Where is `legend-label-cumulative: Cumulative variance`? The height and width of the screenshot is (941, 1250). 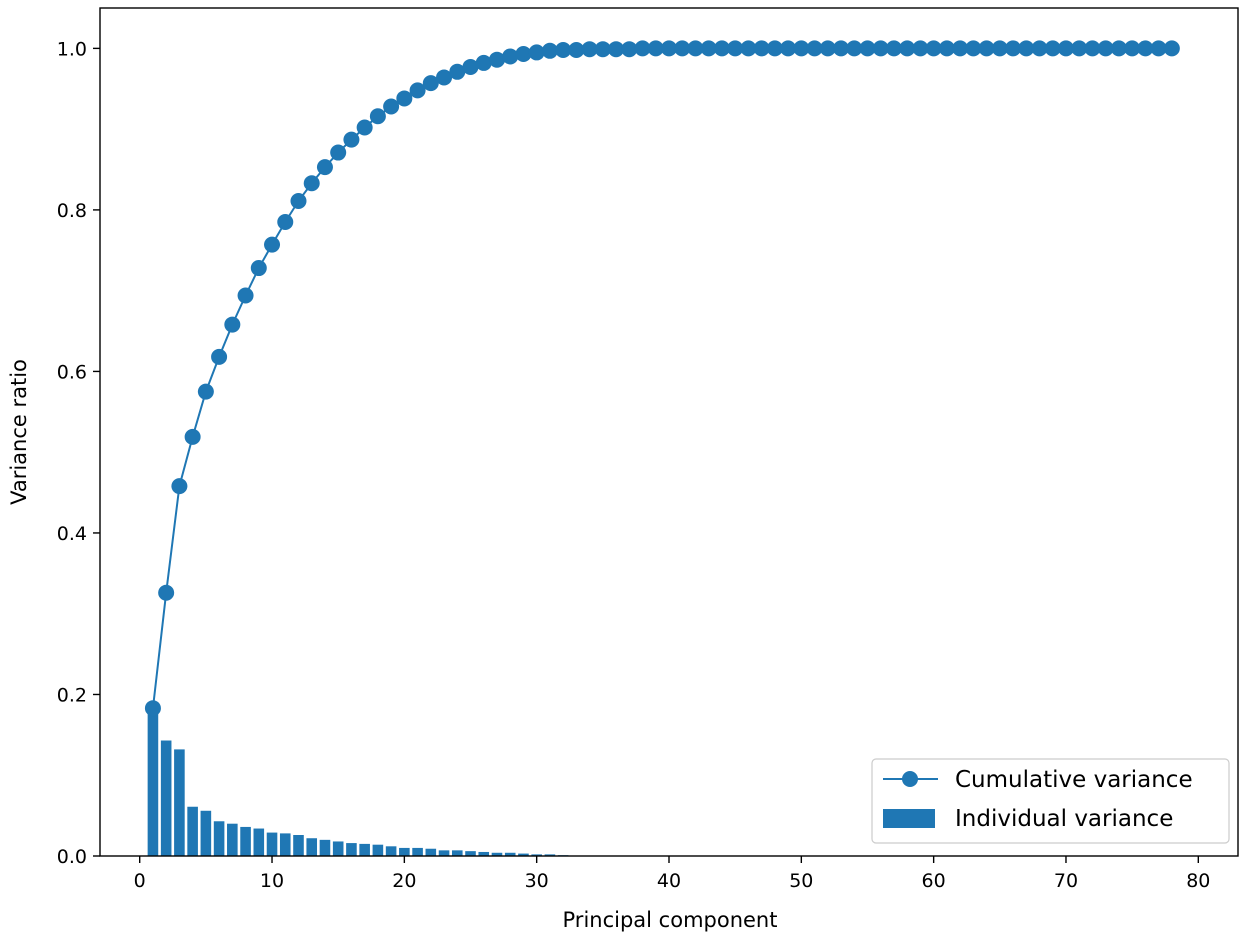
legend-label-cumulative: Cumulative variance is located at coordinates (1074, 780).